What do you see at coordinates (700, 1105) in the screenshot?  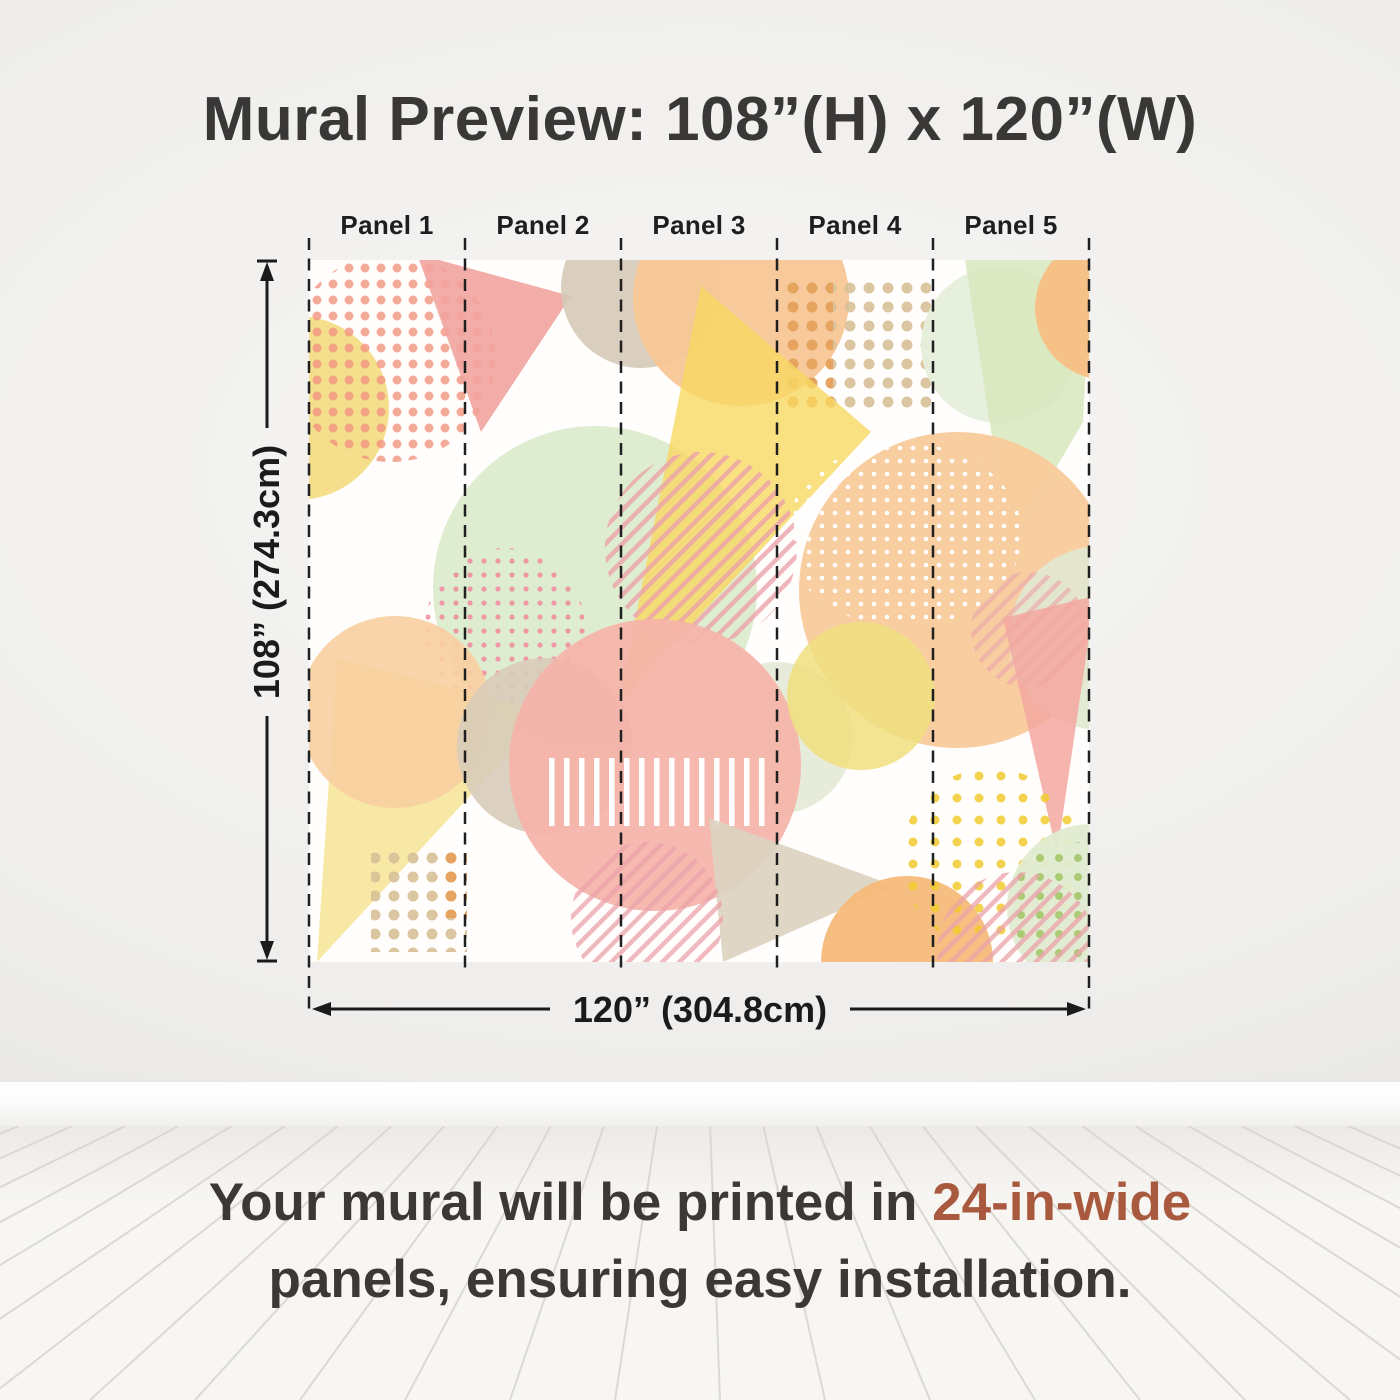 I see `baseboard` at bounding box center [700, 1105].